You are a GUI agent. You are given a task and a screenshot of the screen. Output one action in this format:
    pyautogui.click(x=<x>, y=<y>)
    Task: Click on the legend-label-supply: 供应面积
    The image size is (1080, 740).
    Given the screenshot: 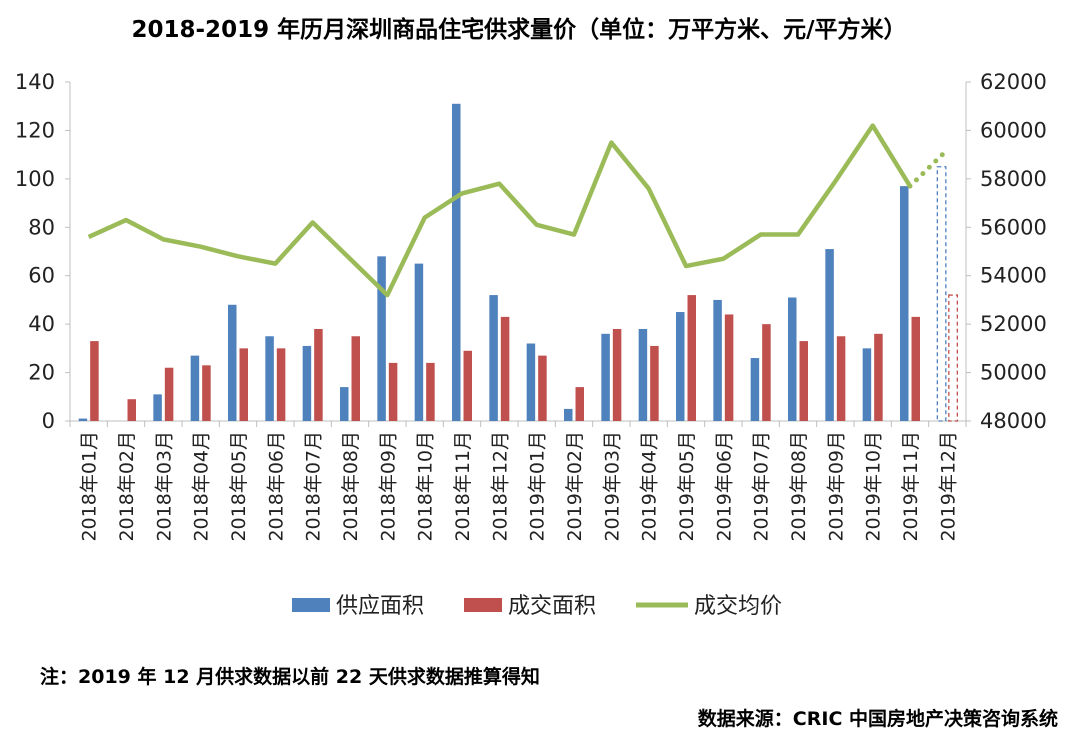 What is the action you would take?
    pyautogui.click(x=380, y=606)
    